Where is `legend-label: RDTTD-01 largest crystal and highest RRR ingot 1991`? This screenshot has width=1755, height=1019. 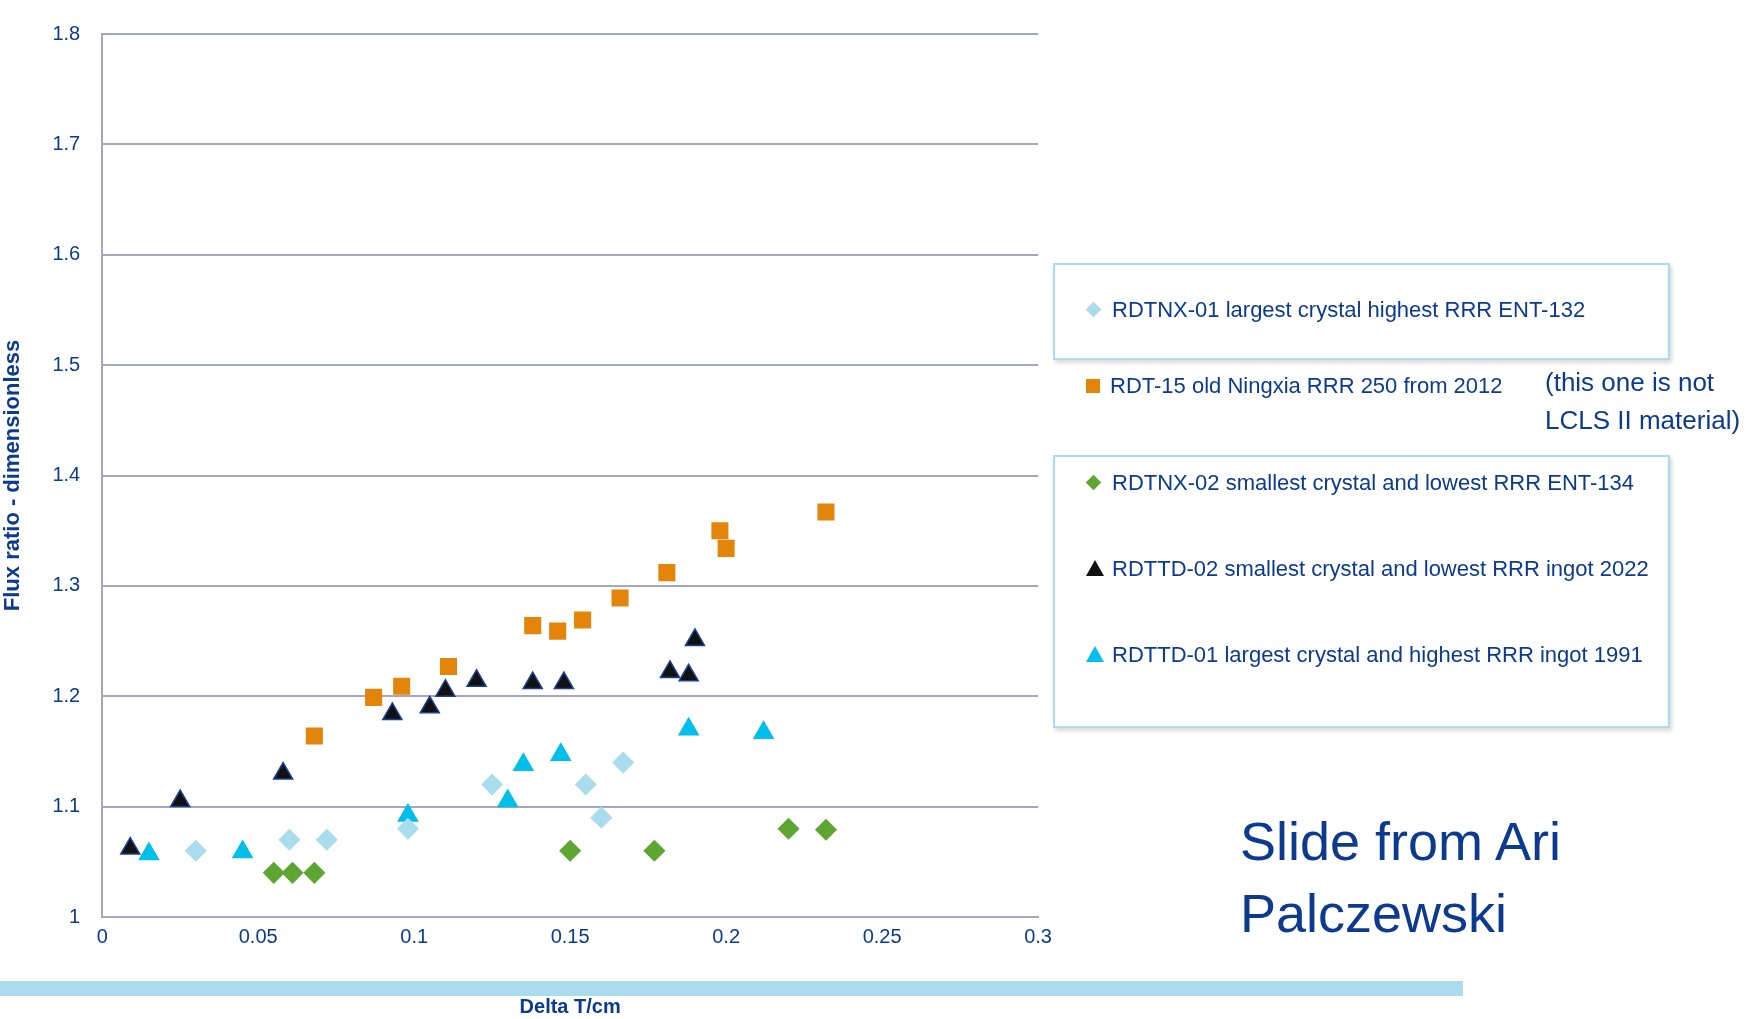 legend-label: RDTTD-01 largest crystal and highest RRR ingot 1991 is located at coordinates (1377, 654).